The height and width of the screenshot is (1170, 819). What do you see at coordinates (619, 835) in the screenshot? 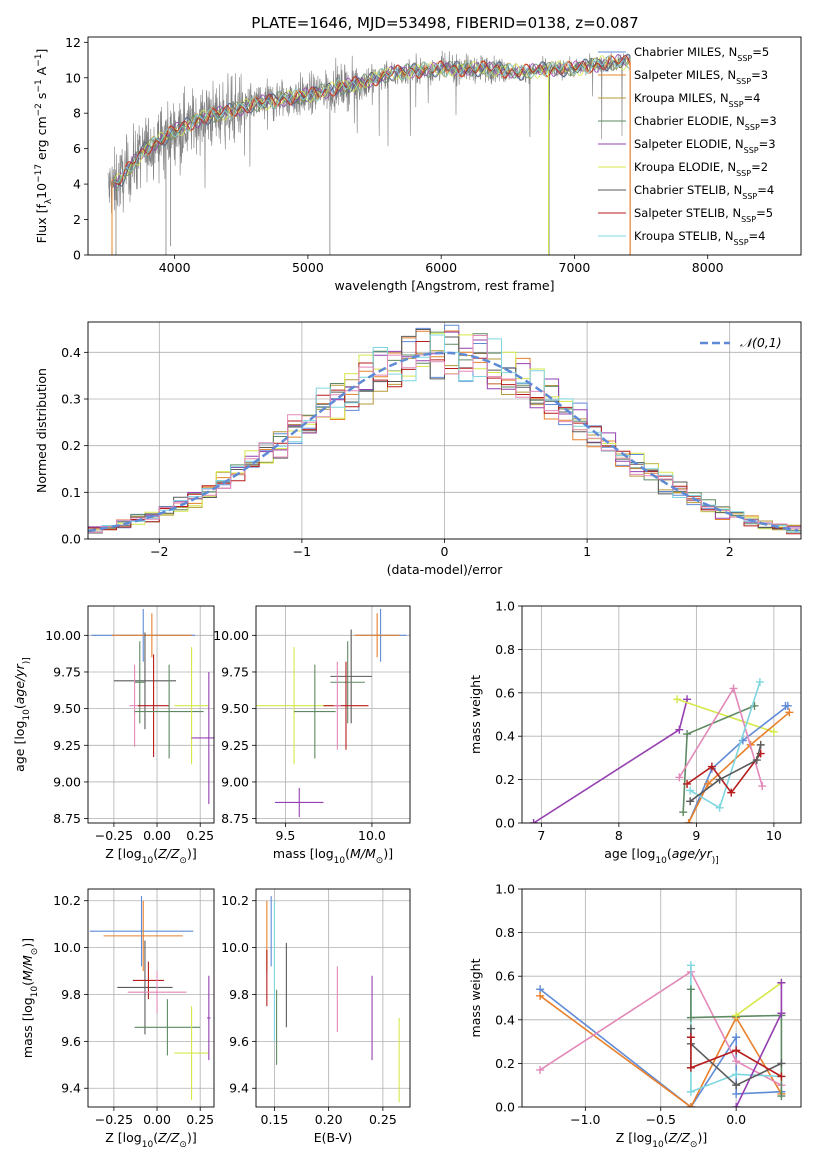
I see `x-tick-label: 8` at bounding box center [619, 835].